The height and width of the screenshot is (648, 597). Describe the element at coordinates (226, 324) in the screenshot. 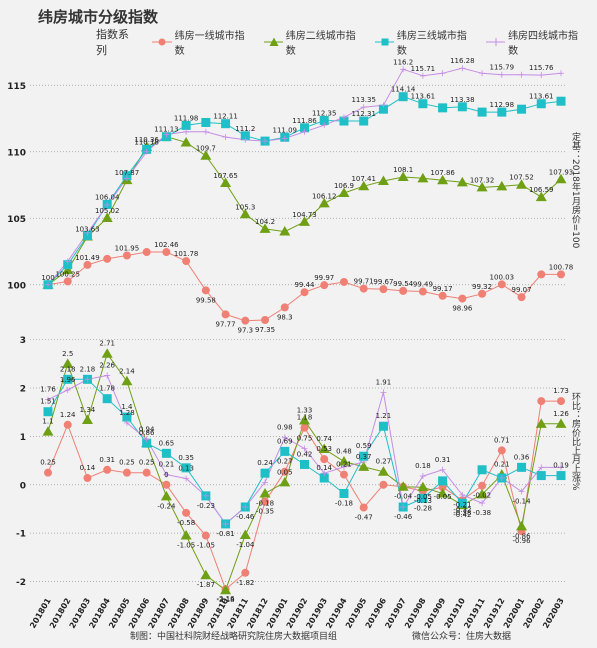

I see `data-label-0-0-9: 97.77` at that location.